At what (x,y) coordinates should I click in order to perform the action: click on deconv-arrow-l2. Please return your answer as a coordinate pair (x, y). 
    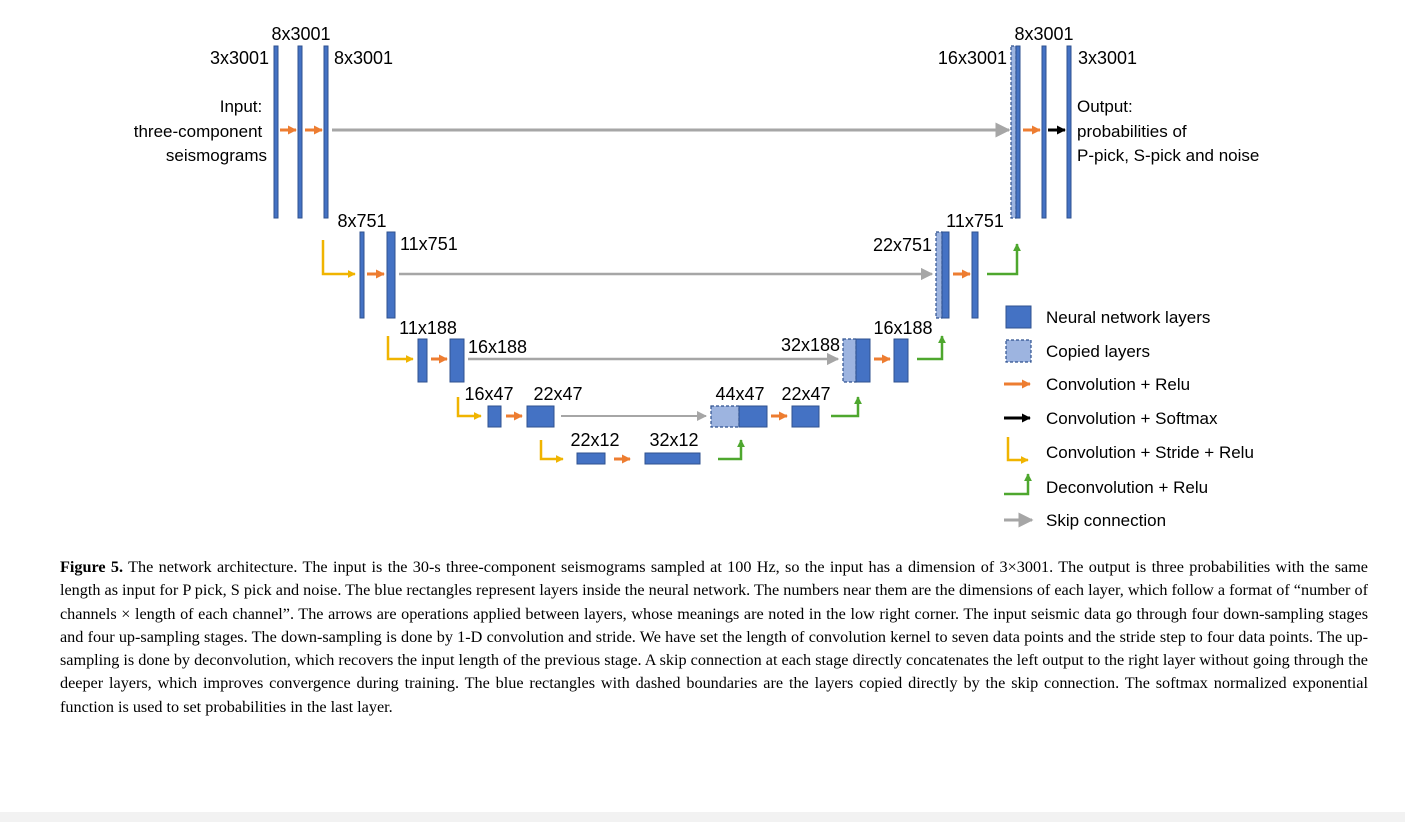
    Looking at the image, I should click on (1004, 259).